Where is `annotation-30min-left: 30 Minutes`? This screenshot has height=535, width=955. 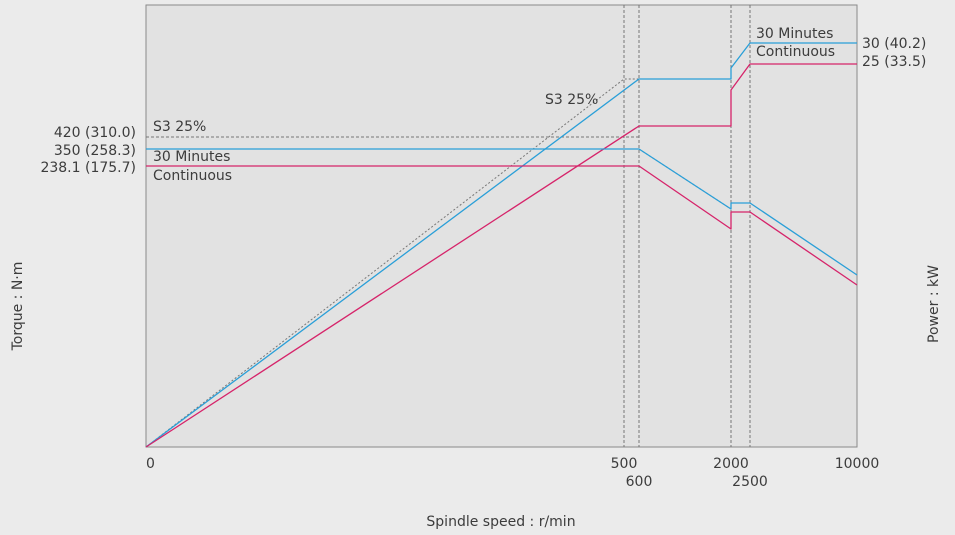 annotation-30min-left: 30 Minutes is located at coordinates (191, 157).